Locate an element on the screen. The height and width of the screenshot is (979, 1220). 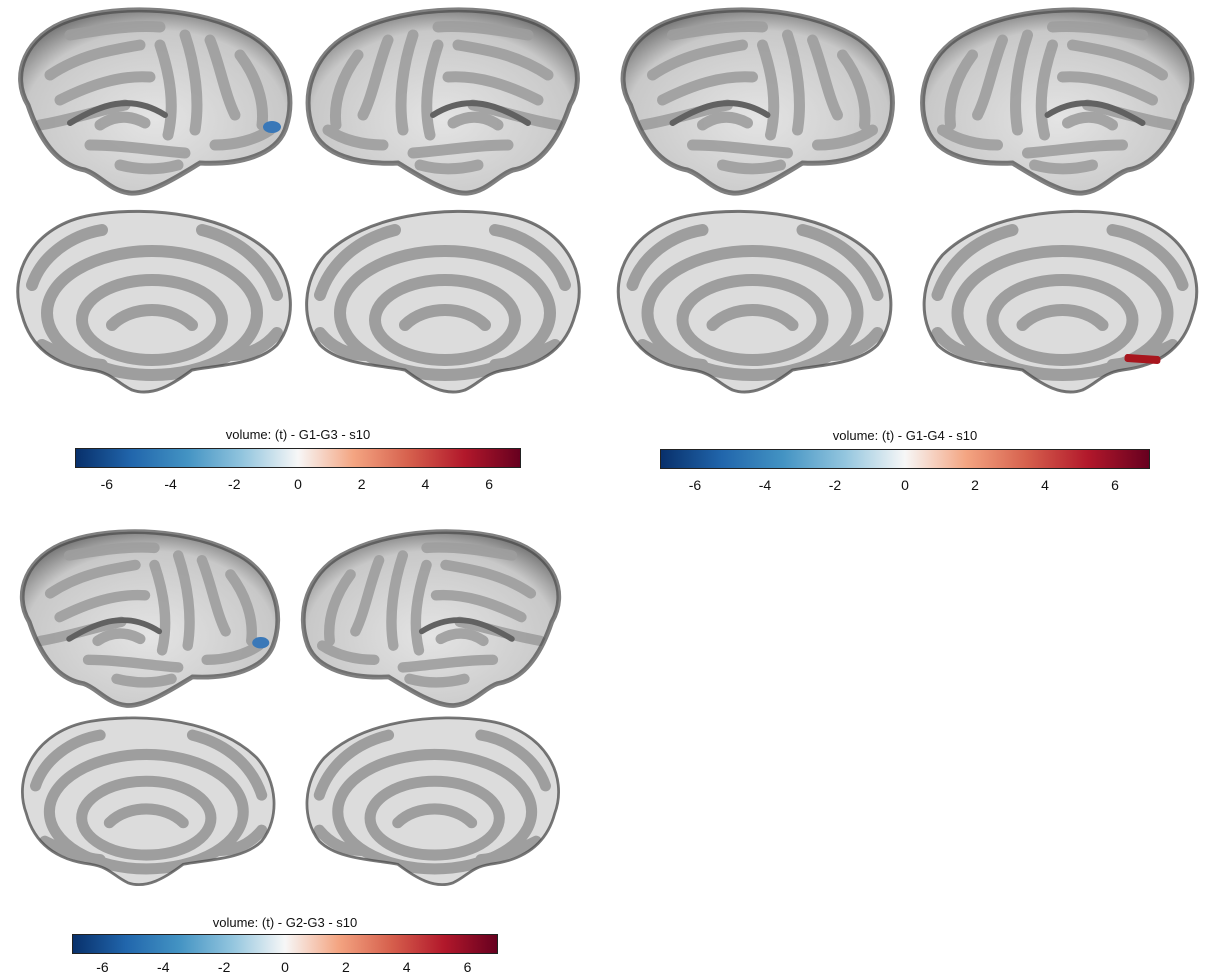
colorbar-title: volume: (t) - G1-G3 - s10 is located at coordinates (298, 434).